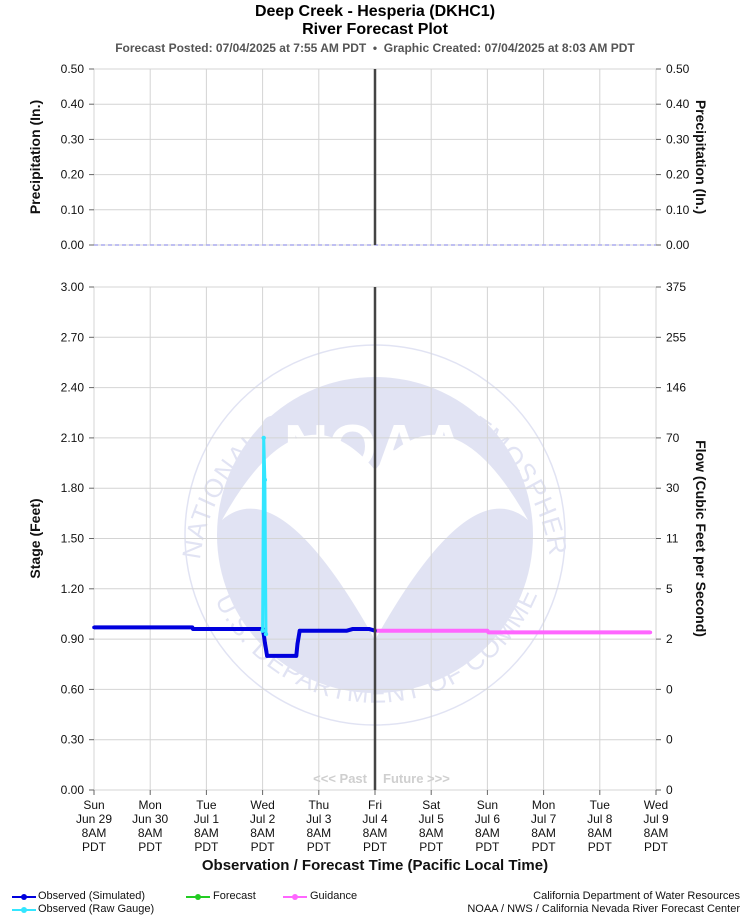  Describe the element at coordinates (198, 897) in the screenshot. I see `legend-forecast-marker-dot` at that location.